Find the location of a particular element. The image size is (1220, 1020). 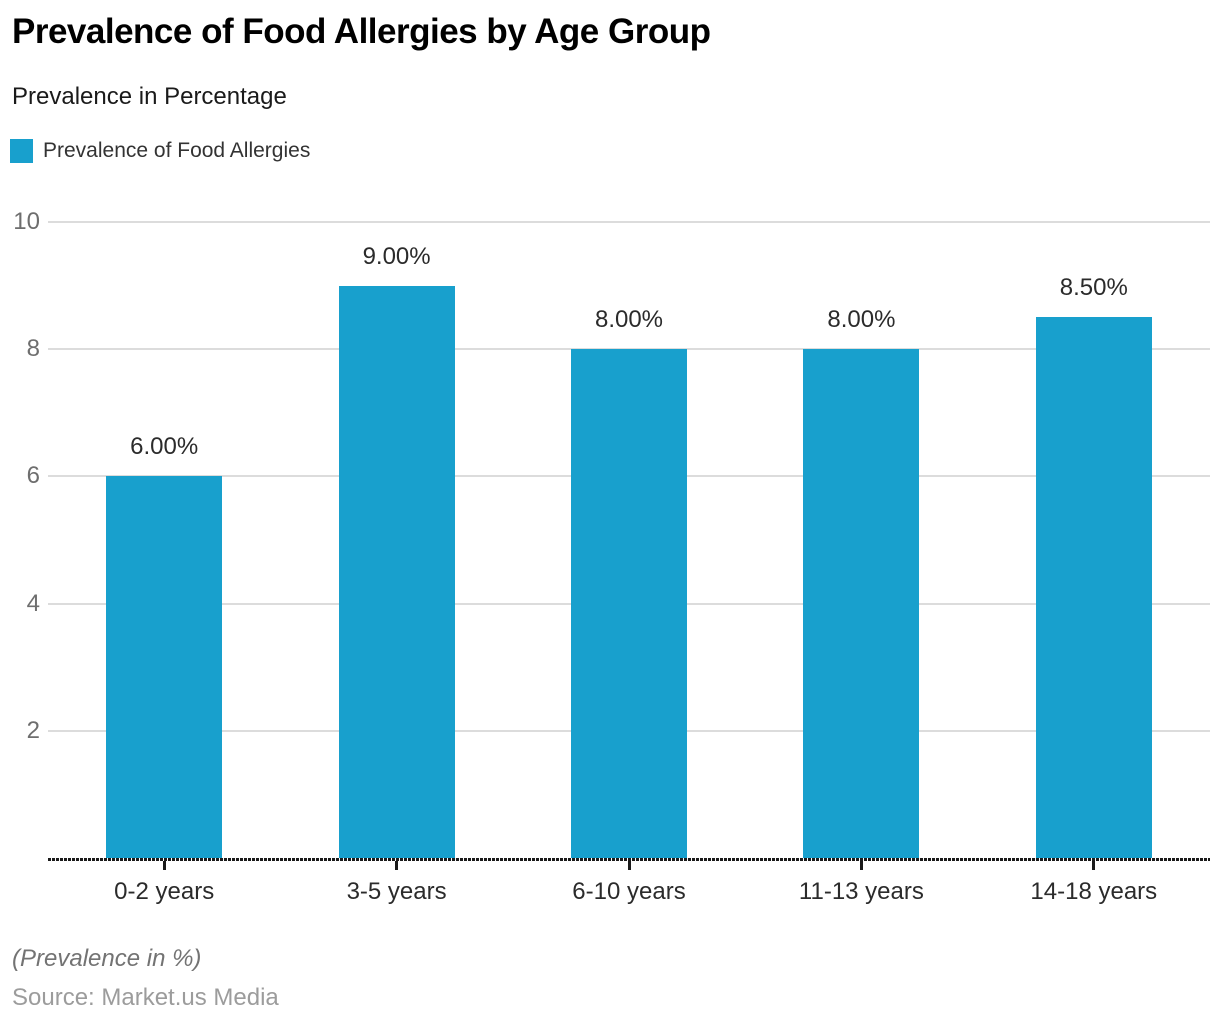

legend-swatch-icon is located at coordinates (21, 151).